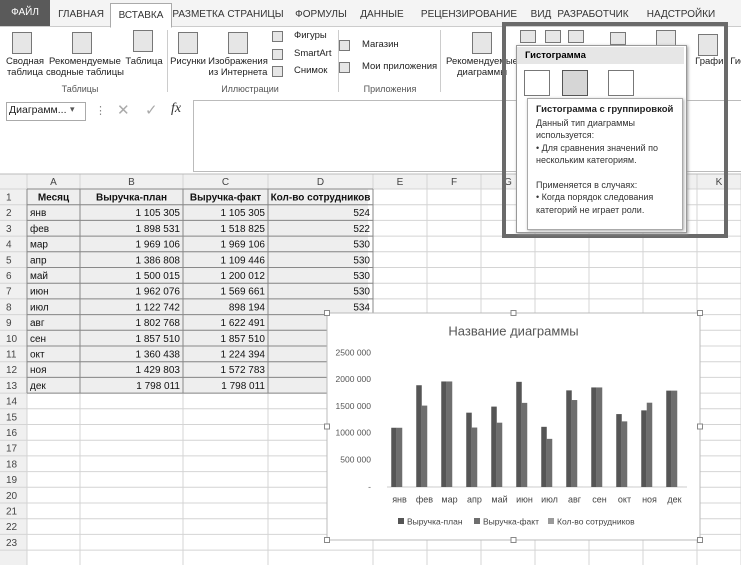 The height and width of the screenshot is (565, 741). I want to click on y-tick-label: 2500 000, so click(354, 352).